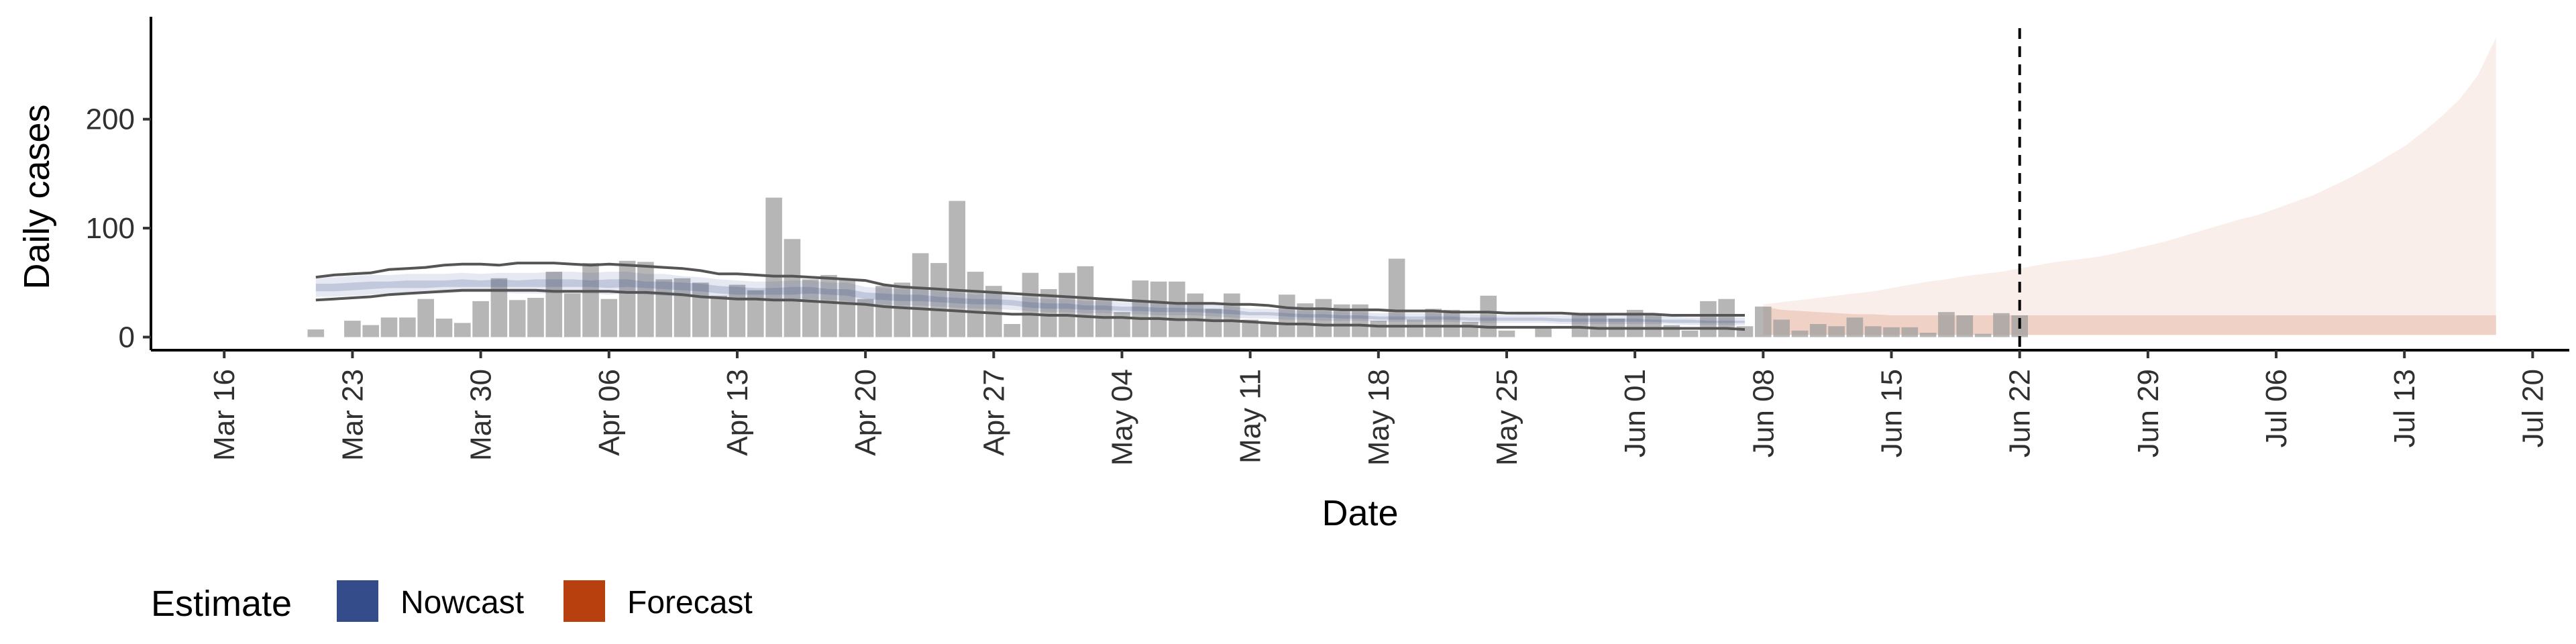  What do you see at coordinates (2020, 413) in the screenshot?
I see `x-tick-label: Jun 22` at bounding box center [2020, 413].